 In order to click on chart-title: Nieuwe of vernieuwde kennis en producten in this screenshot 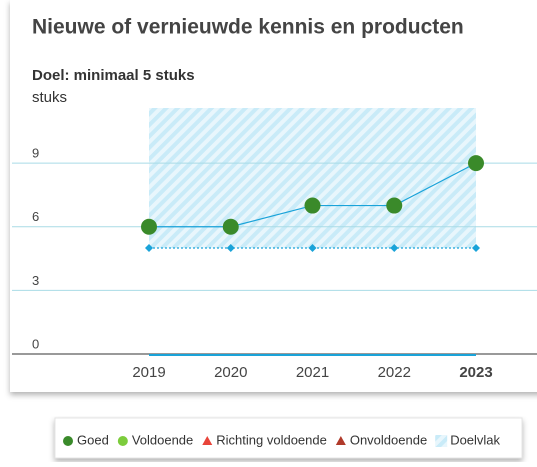, I will do `click(248, 27)`.